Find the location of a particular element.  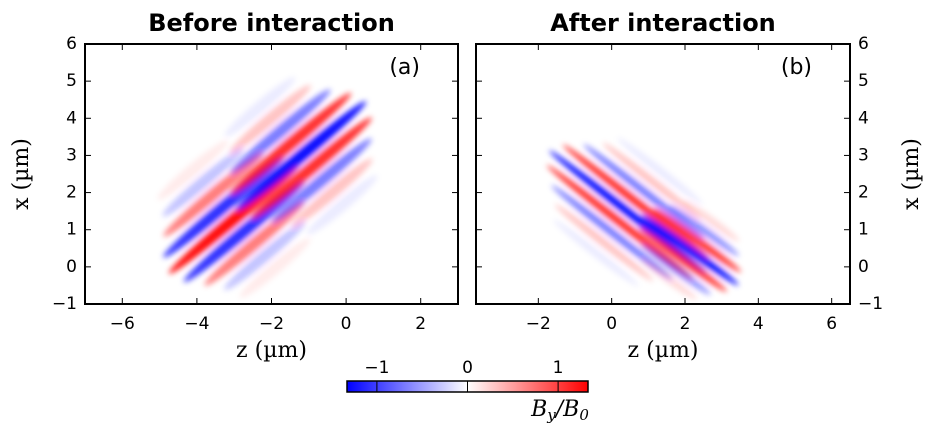

colorbar-label: By/B0 is located at coordinates (559, 410).